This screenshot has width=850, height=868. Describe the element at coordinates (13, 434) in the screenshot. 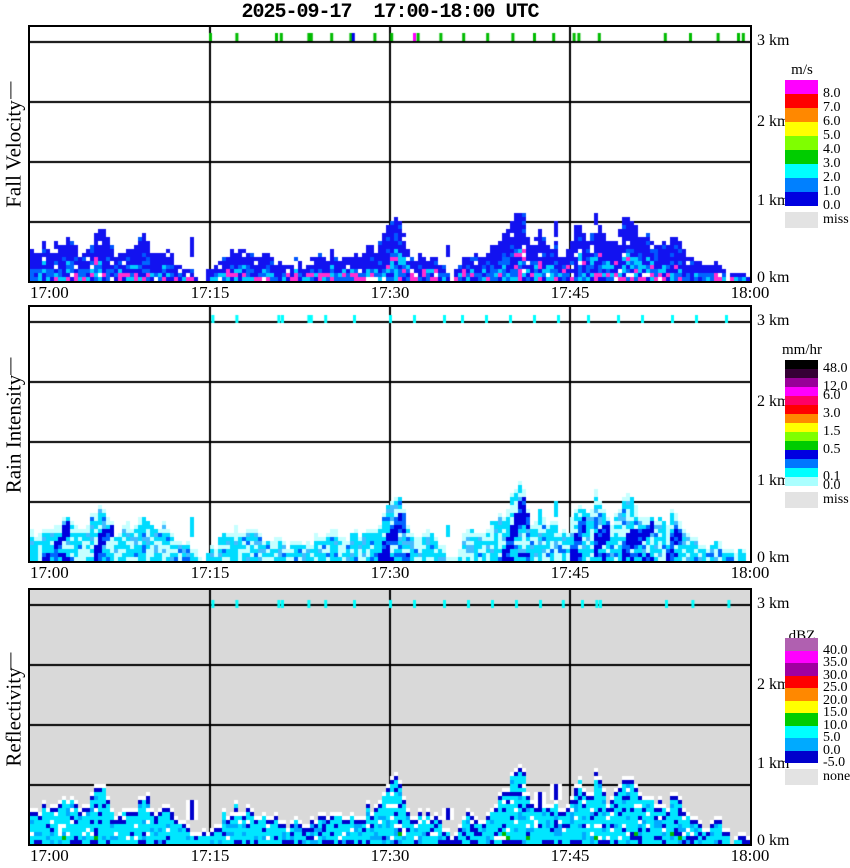

I see `y-axis-title-rain-intensity: Rain Intensity` at that location.